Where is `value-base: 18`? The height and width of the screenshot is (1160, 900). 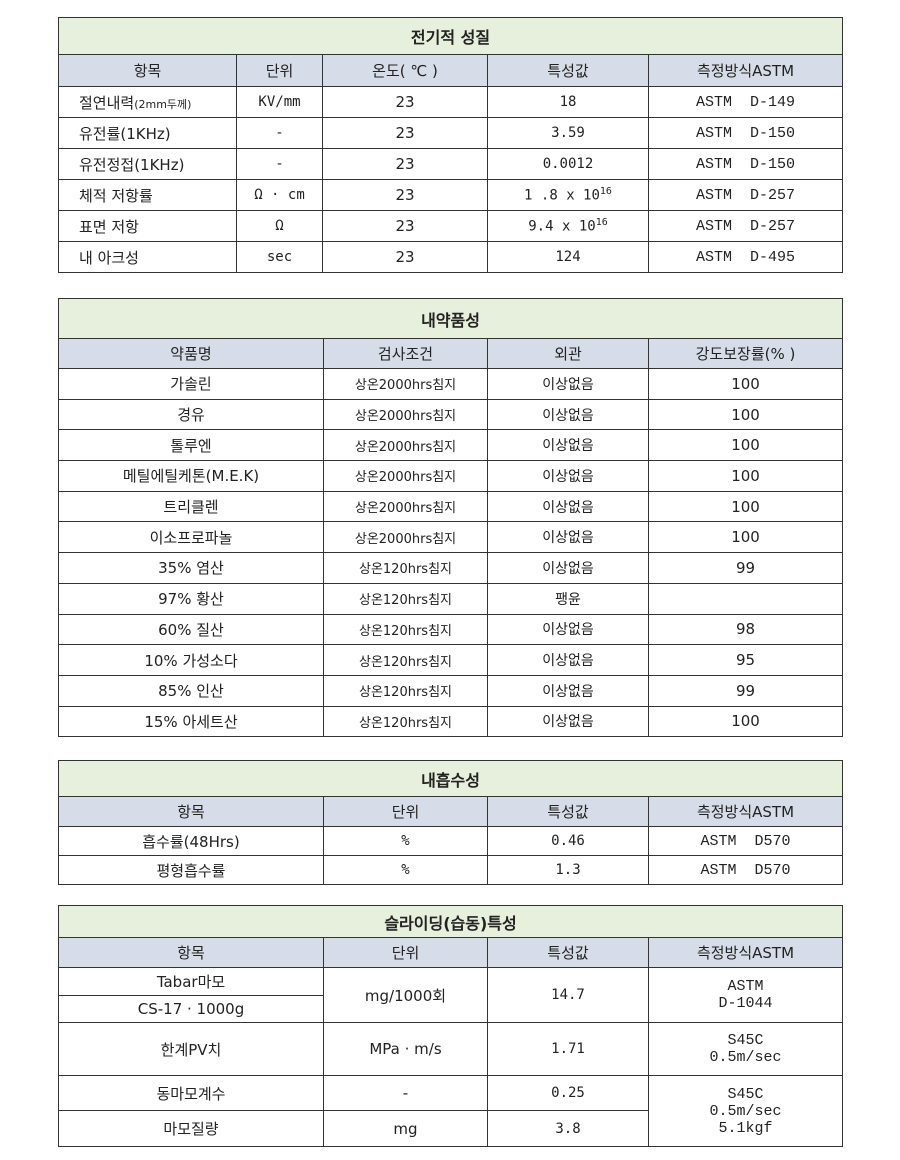 value-base: 18 is located at coordinates (568, 102).